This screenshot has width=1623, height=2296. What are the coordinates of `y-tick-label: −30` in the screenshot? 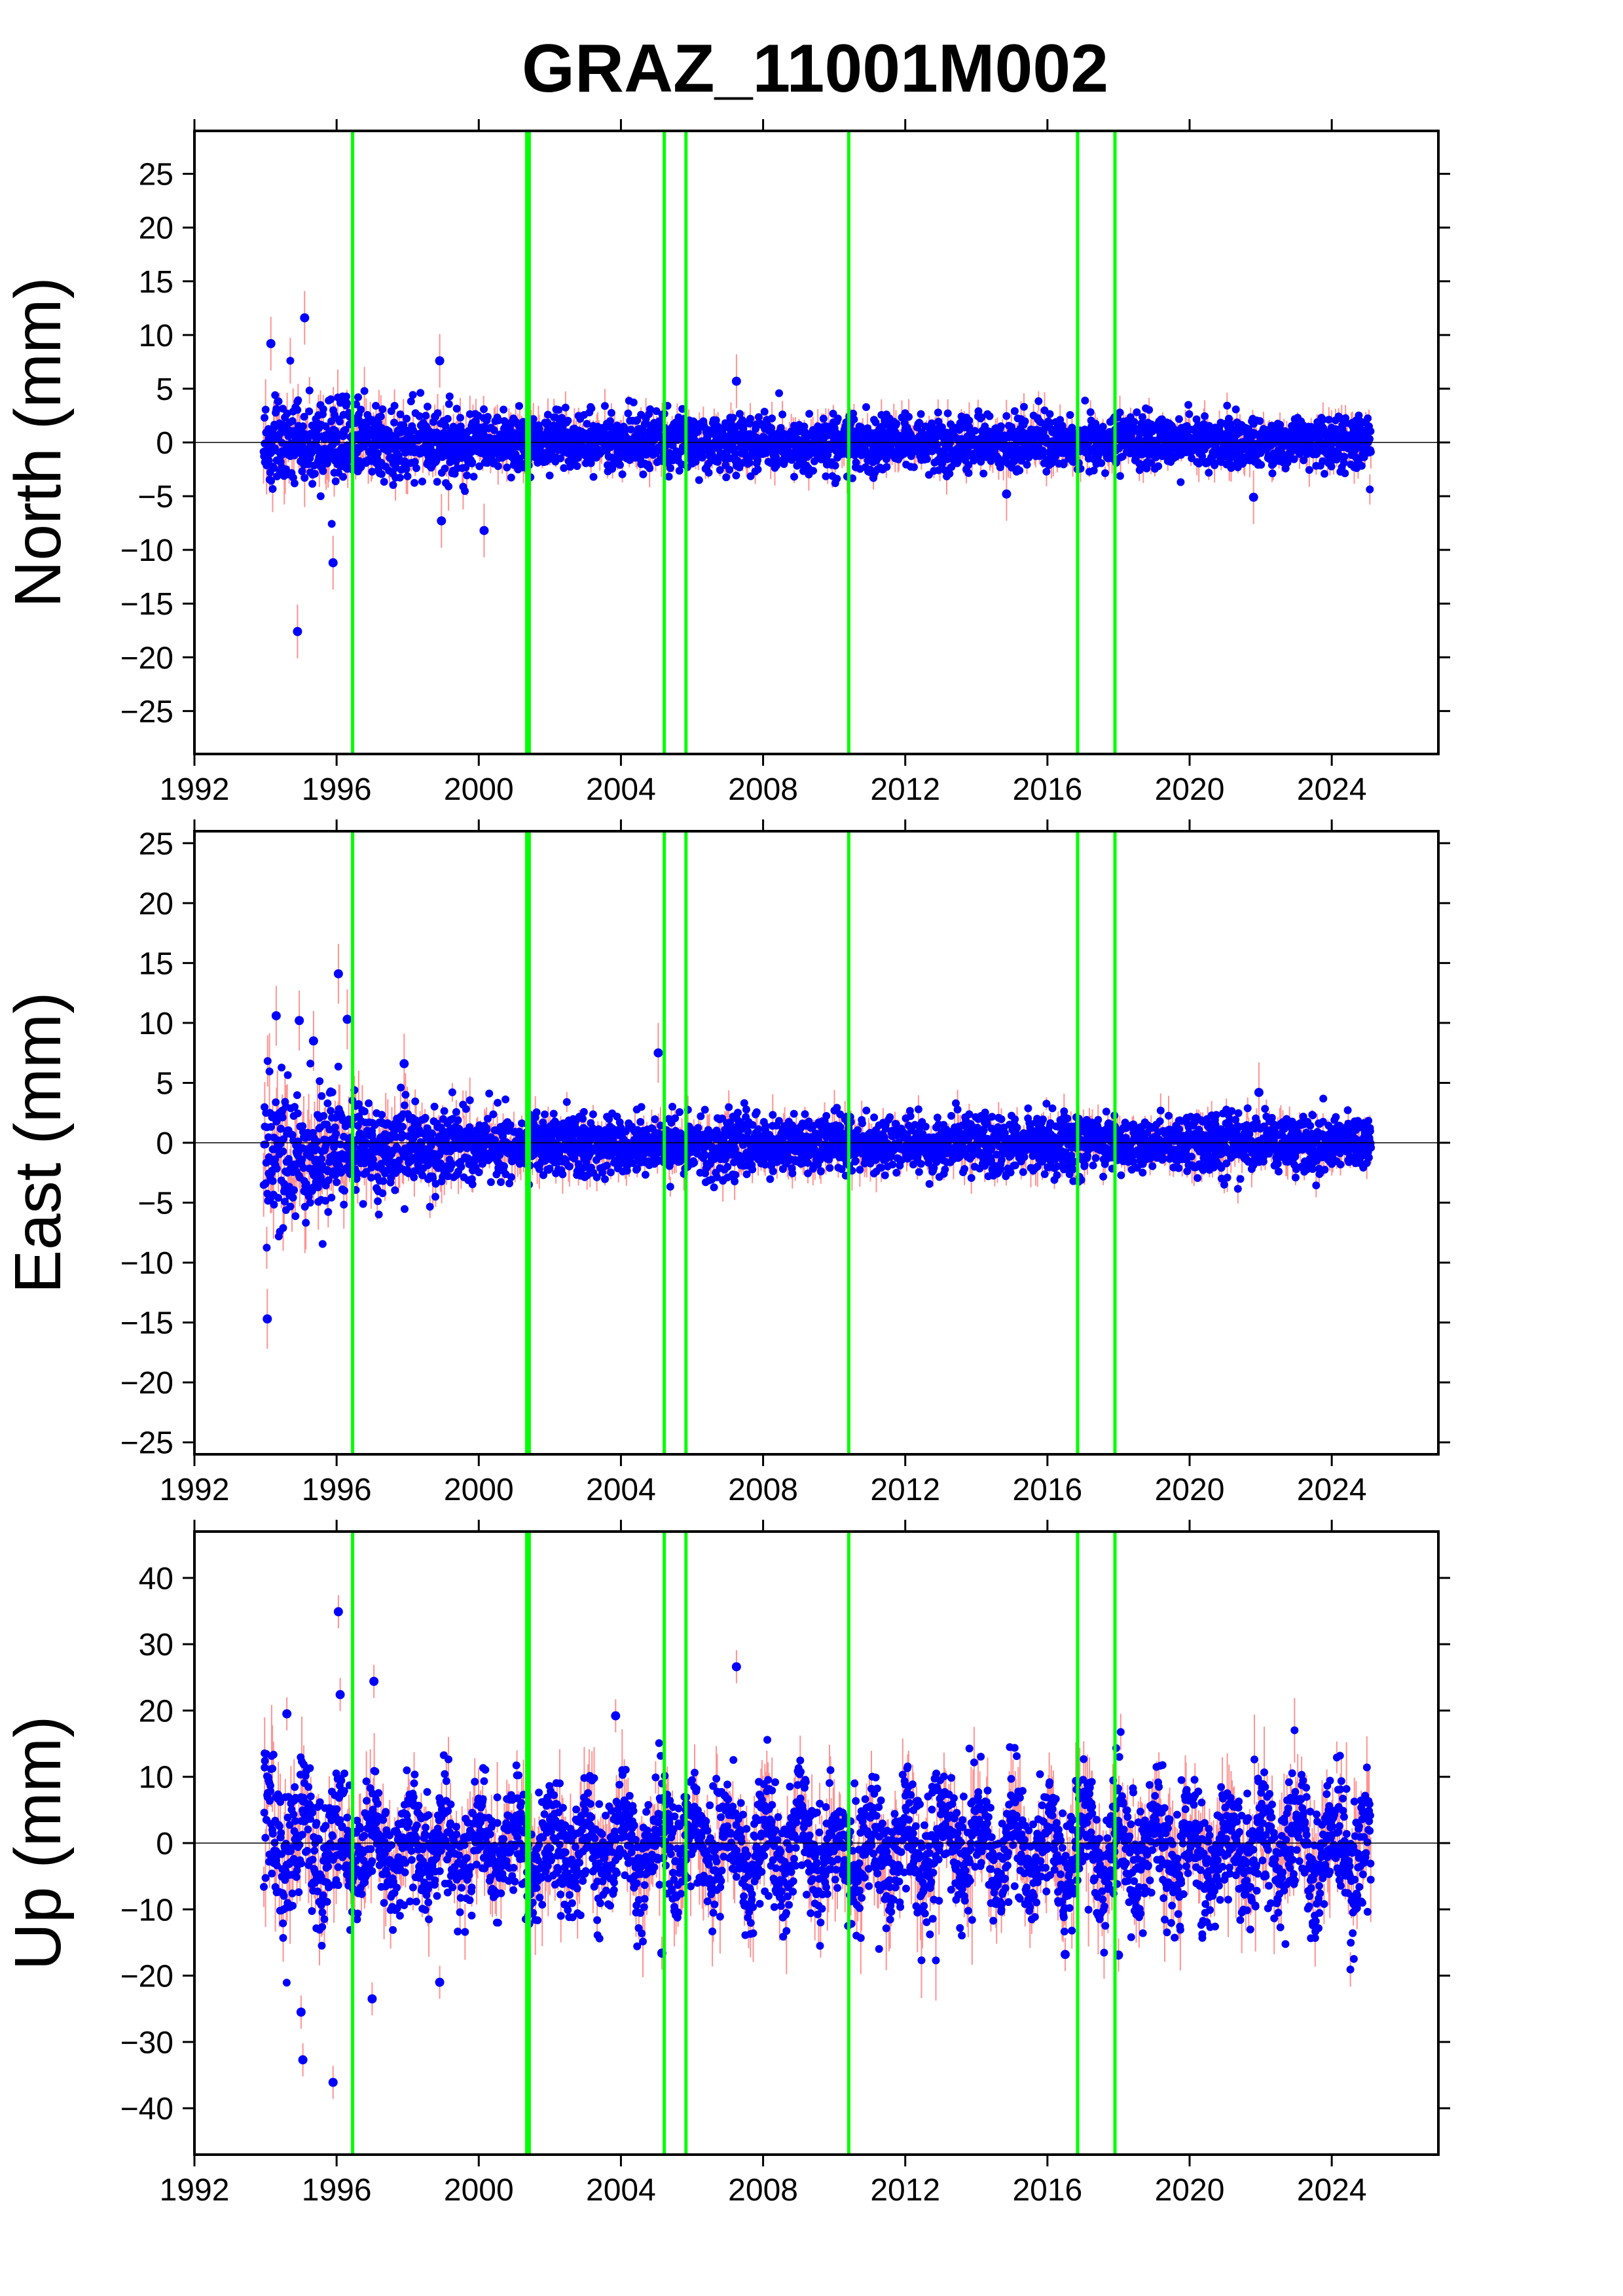 It's located at (146, 2043).